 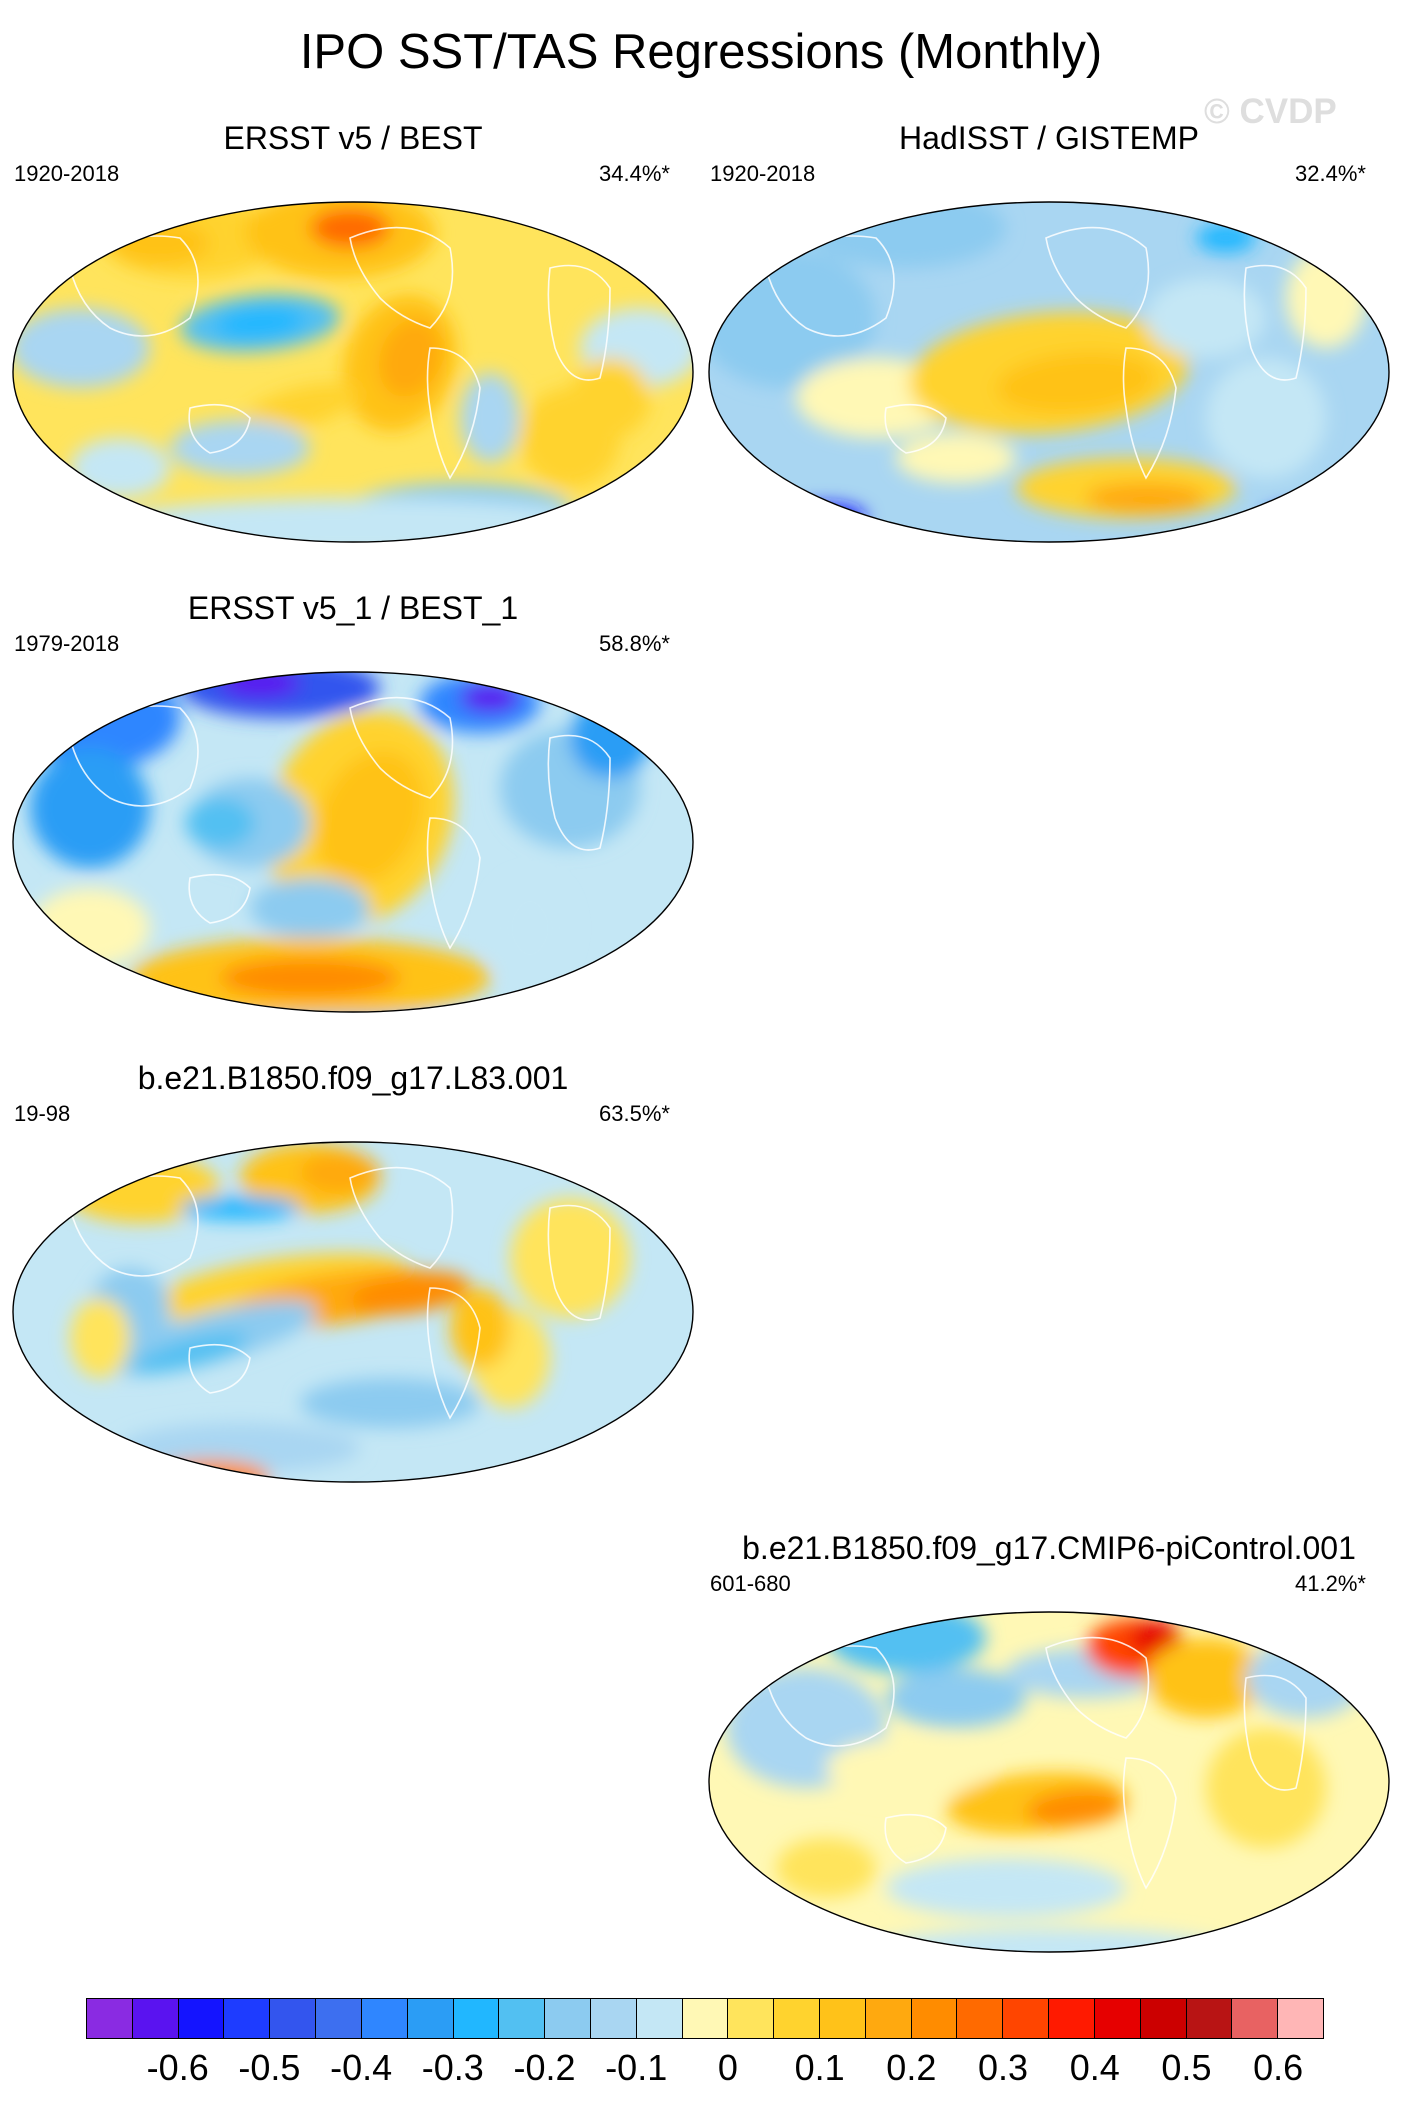 What do you see at coordinates (452, 2067) in the screenshot?
I see `colorbar-tick-label: -0.3` at bounding box center [452, 2067].